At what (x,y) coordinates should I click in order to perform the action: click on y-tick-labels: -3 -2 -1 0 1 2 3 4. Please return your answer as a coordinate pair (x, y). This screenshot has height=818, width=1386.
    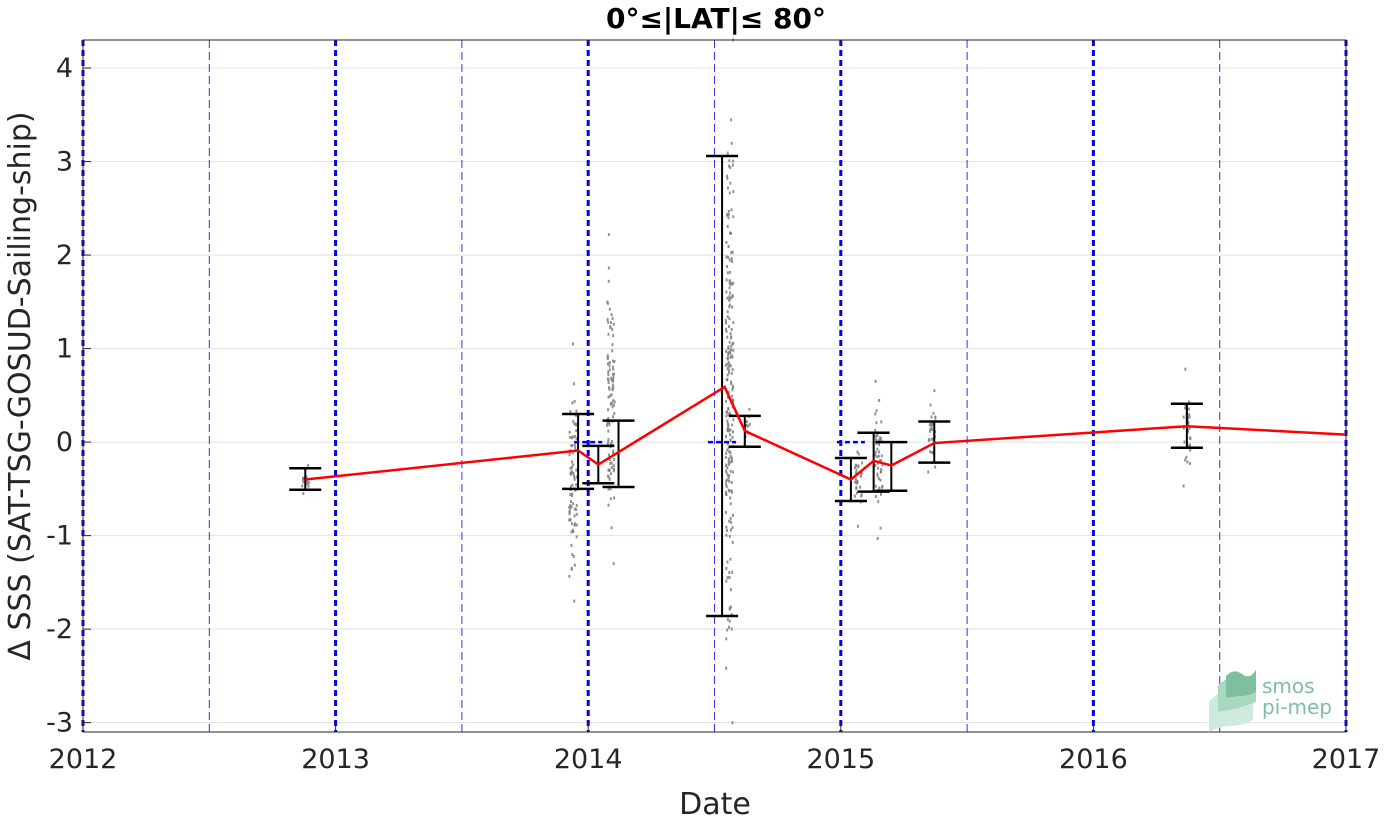
    Looking at the image, I should click on (68, 396).